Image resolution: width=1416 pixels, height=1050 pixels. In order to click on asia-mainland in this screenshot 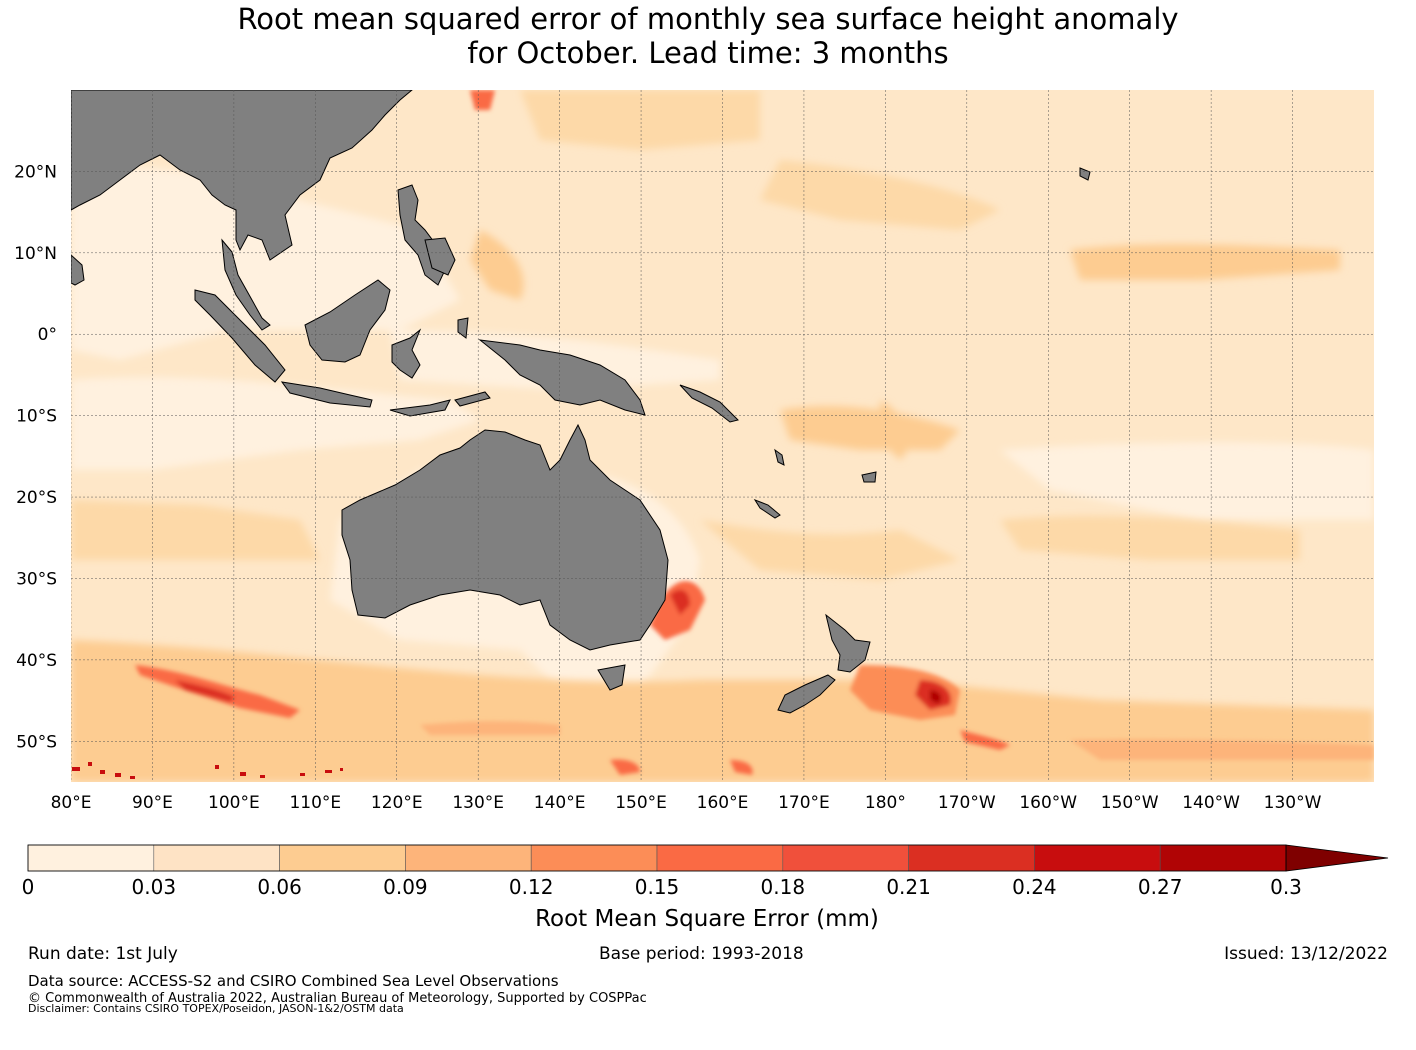, I will do `click(242, 175)`.